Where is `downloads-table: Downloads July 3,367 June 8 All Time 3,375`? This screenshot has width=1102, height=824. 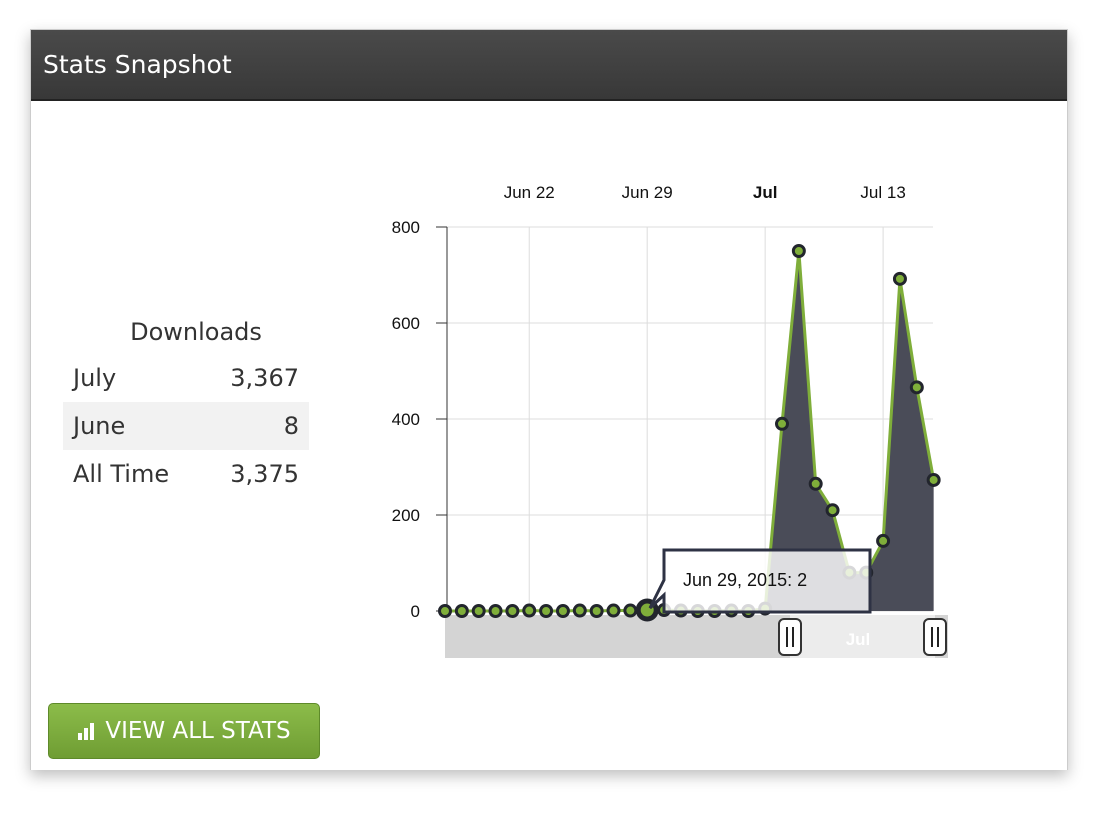
downloads-table: Downloads July 3,367 June 8 All Time 3,375 is located at coordinates (186, 408).